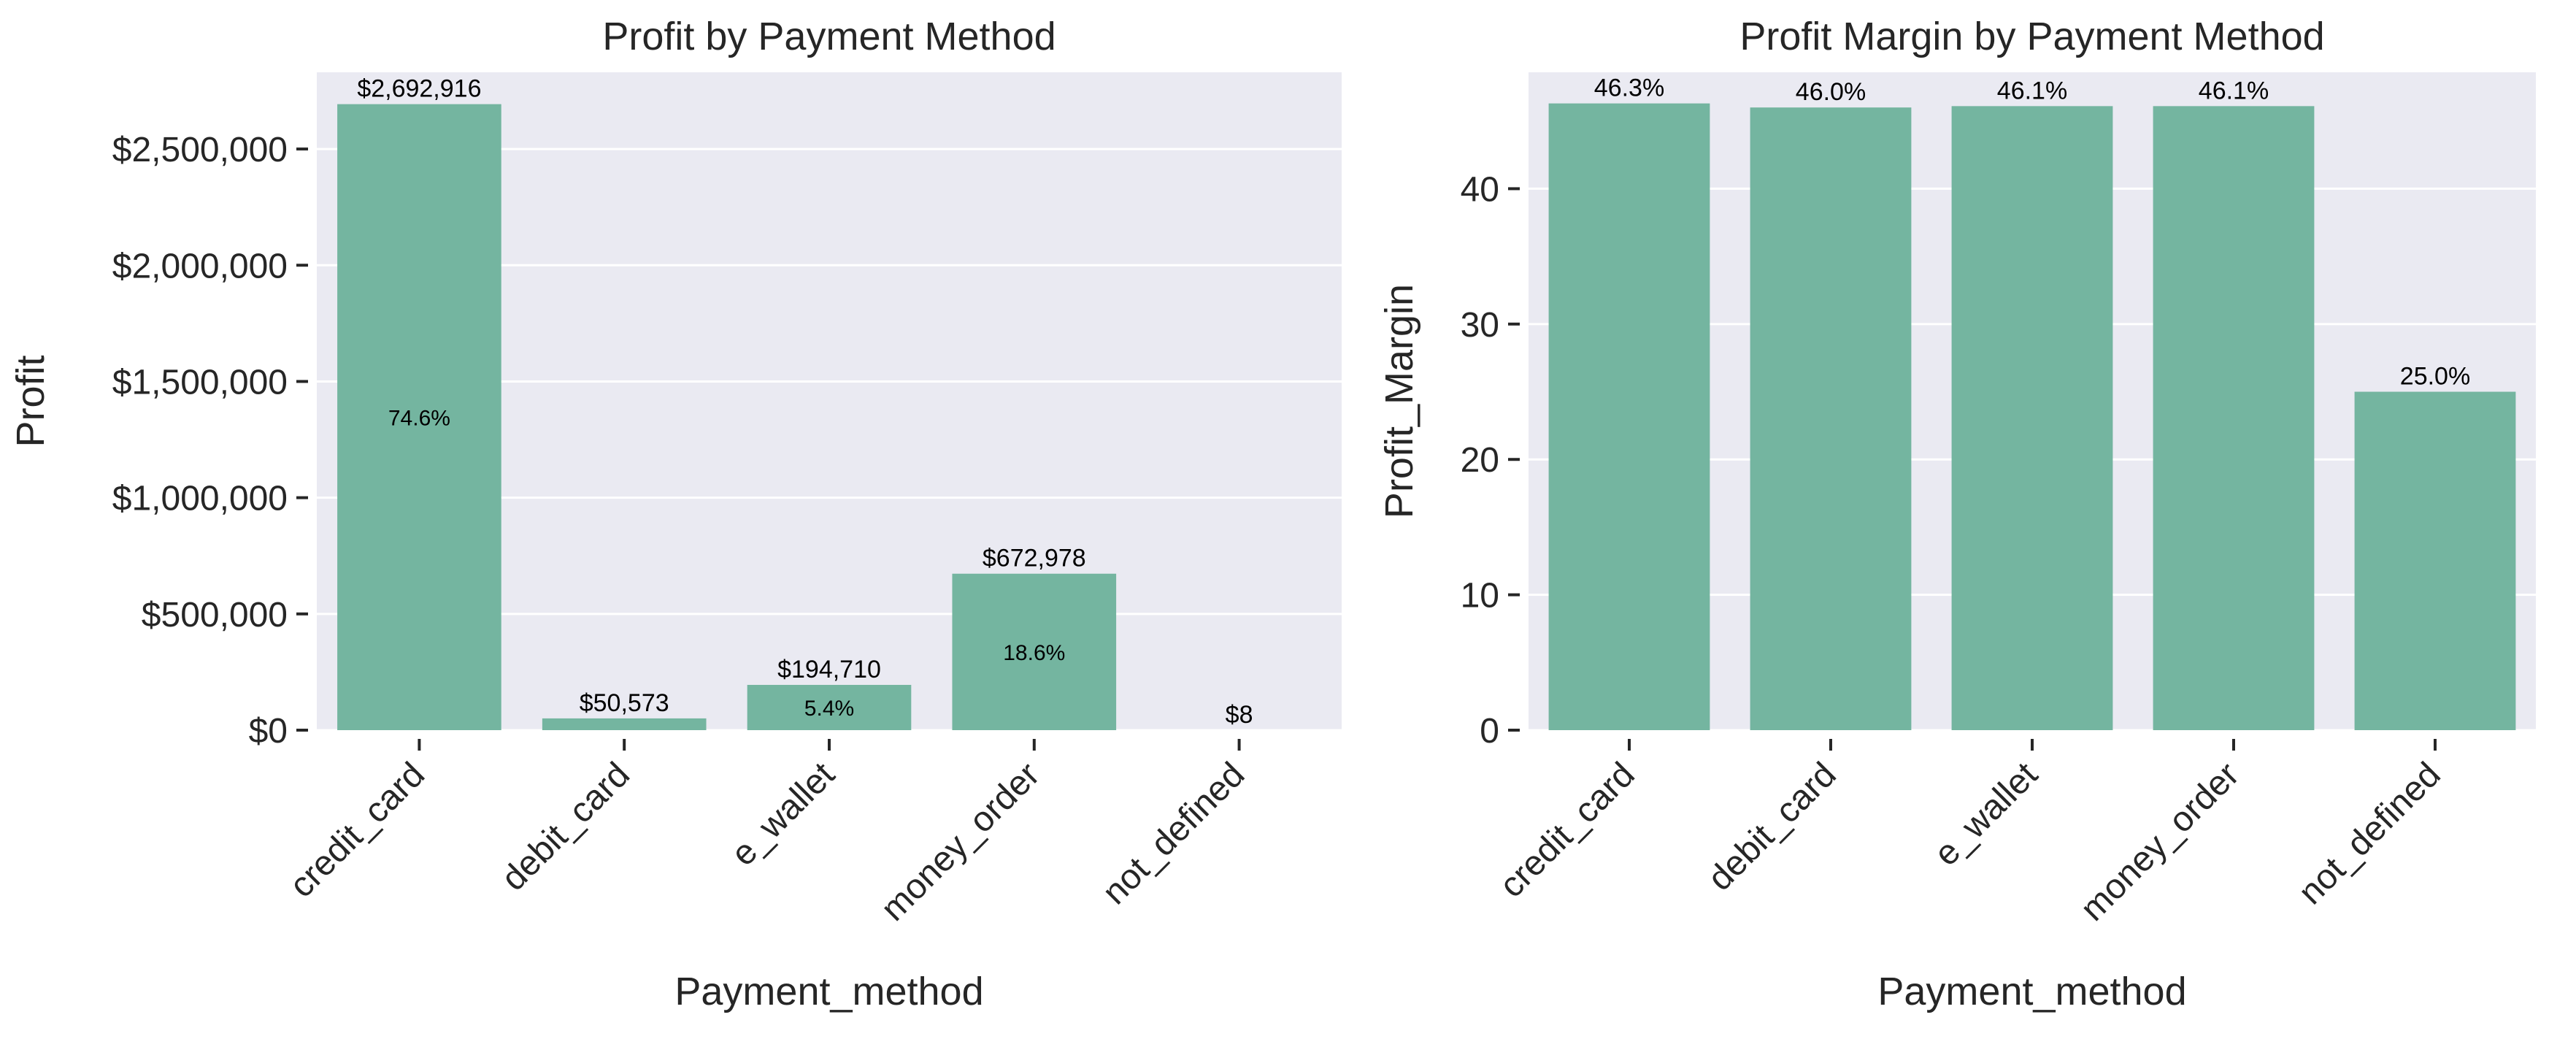  I want to click on bar-value-label: $8, so click(1239, 715).